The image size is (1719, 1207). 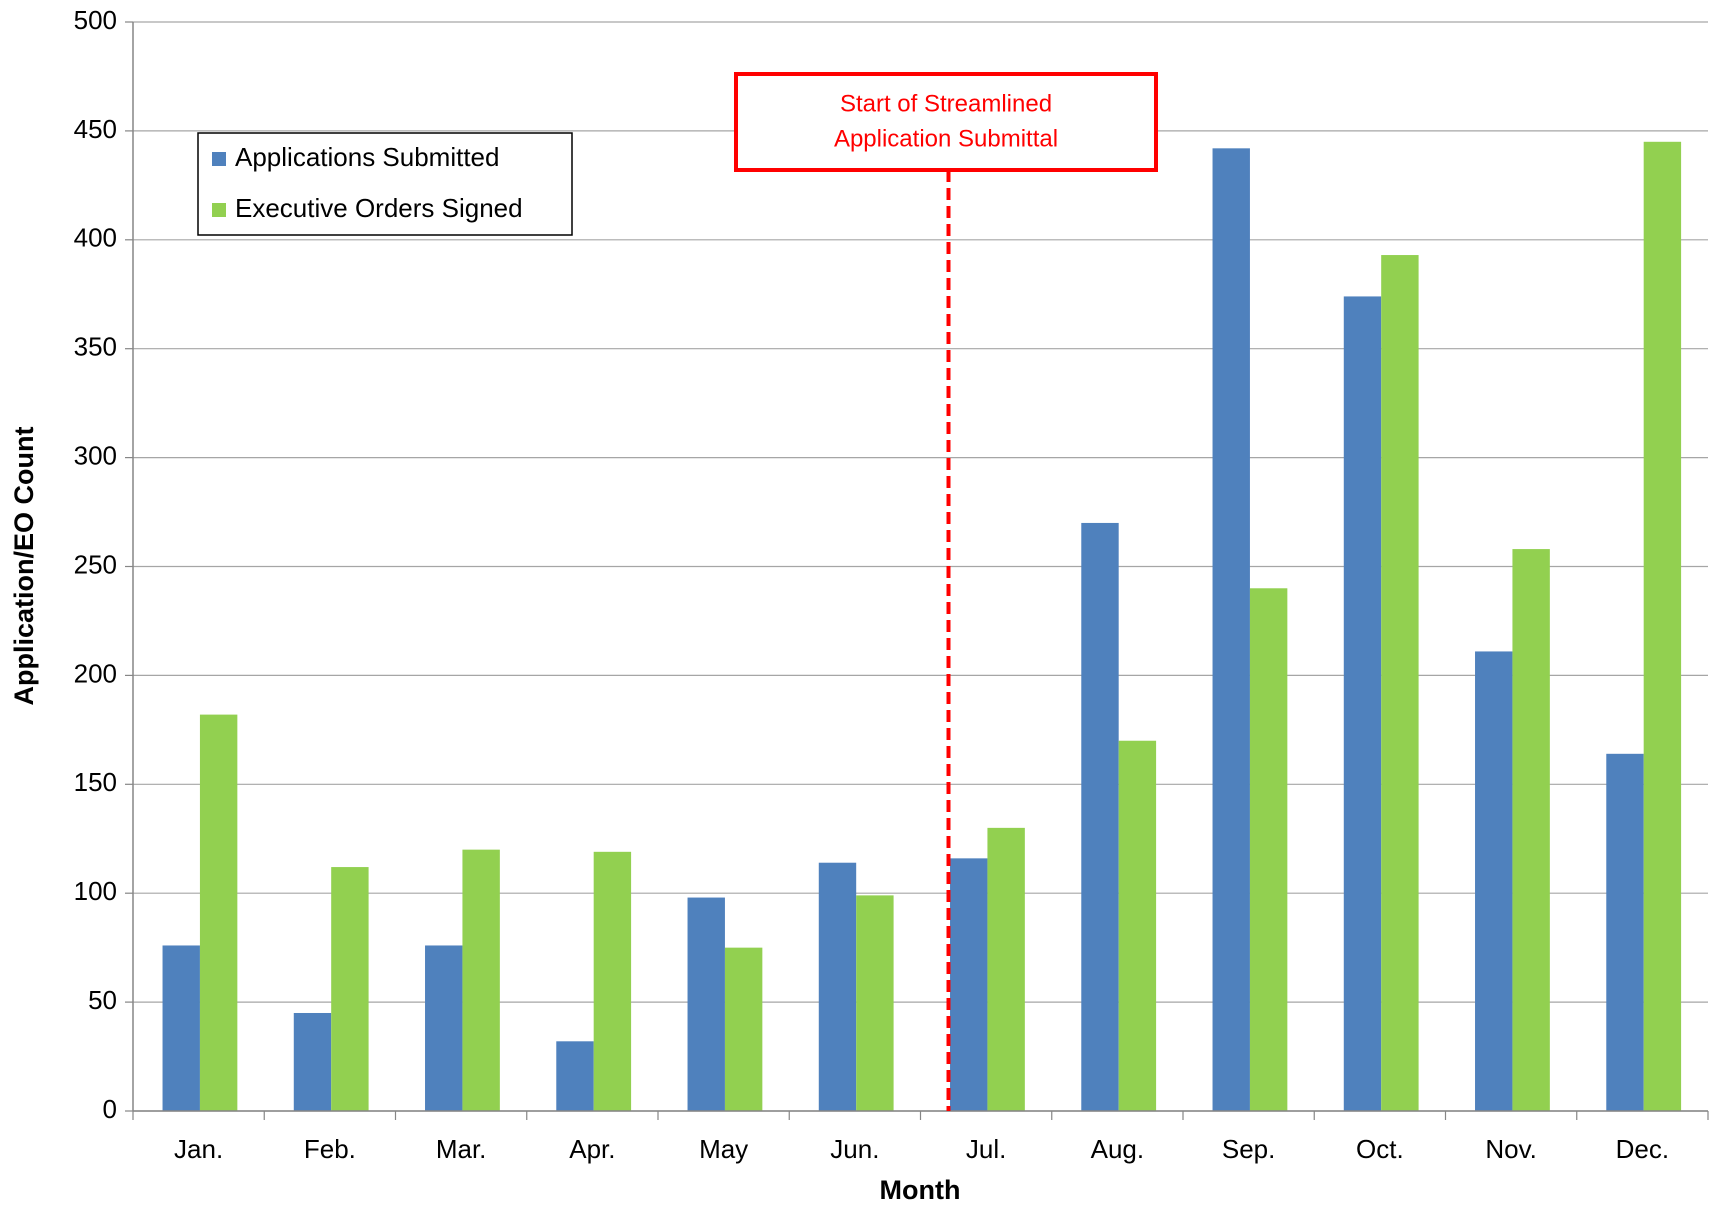 What do you see at coordinates (946, 103) in the screenshot?
I see `annotation-text: Start of Streamlined` at bounding box center [946, 103].